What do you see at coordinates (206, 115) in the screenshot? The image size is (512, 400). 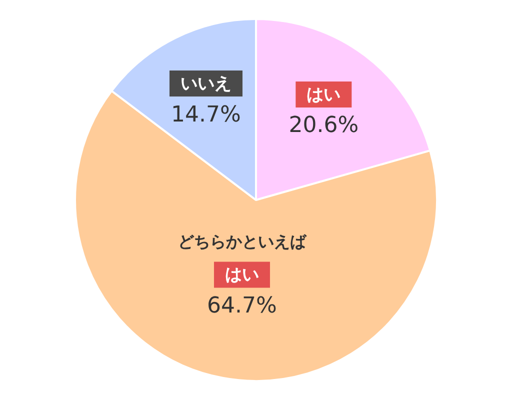 I see `data-label: 14.7%` at bounding box center [206, 115].